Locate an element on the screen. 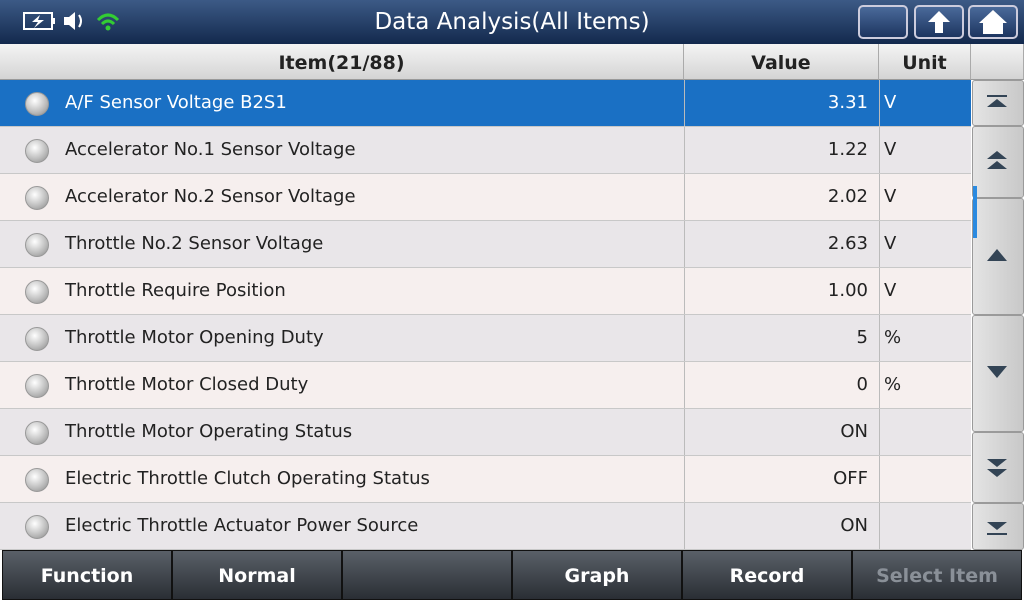 Image resolution: width=1024 pixels, height=601 pixels. footer-button: Normal is located at coordinates (257, 575).